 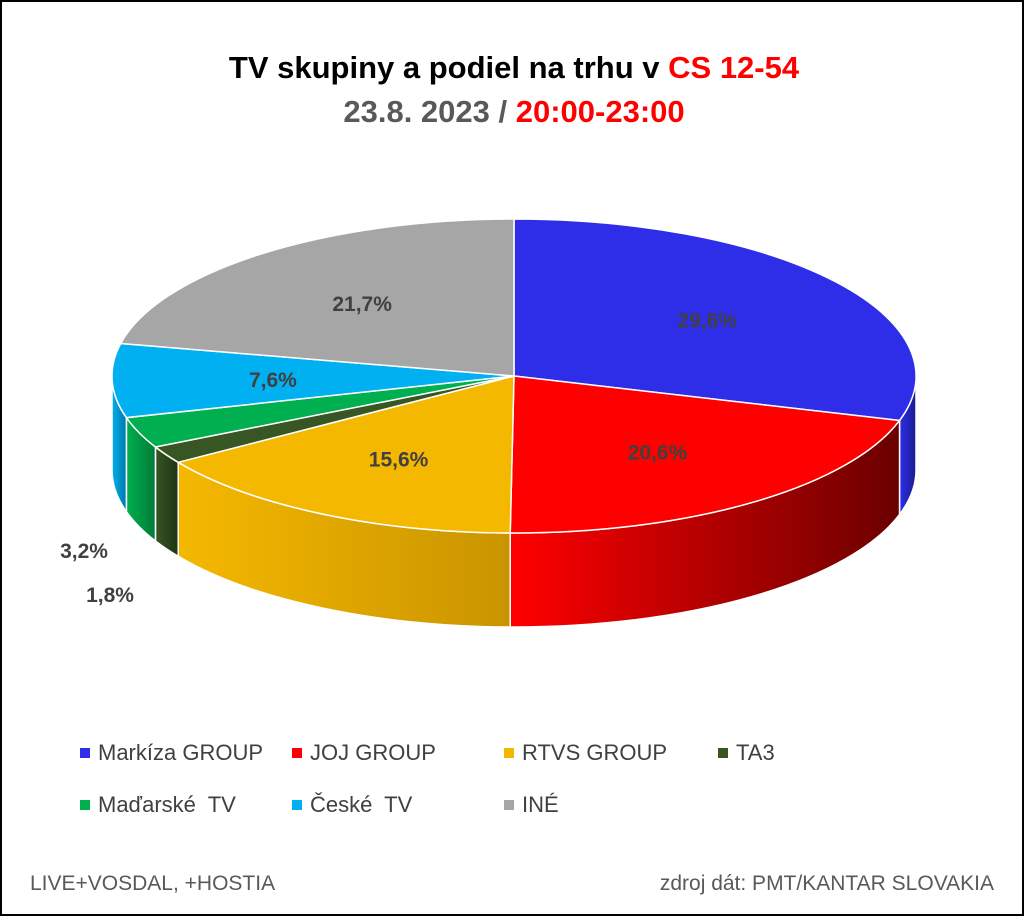 What do you see at coordinates (429, 111) in the screenshot?
I see `chart-subtitle-date: 23.8. 2023 /` at bounding box center [429, 111].